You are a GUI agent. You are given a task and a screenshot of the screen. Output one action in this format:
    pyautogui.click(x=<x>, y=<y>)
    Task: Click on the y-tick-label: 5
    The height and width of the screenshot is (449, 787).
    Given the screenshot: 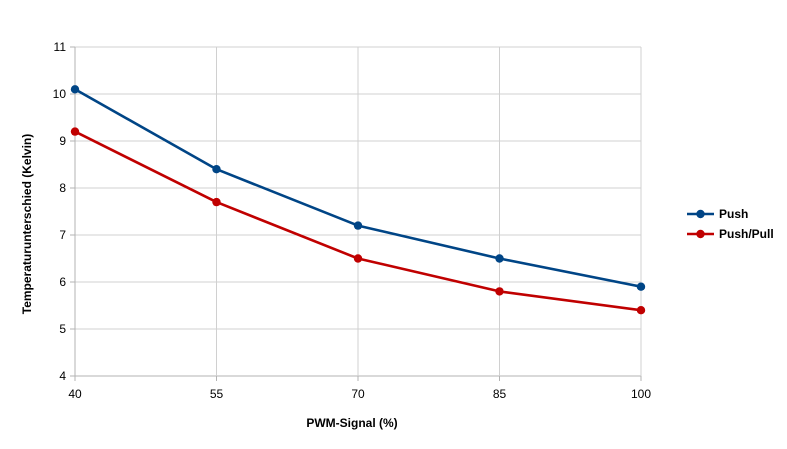 What is the action you would take?
    pyautogui.click(x=62, y=329)
    